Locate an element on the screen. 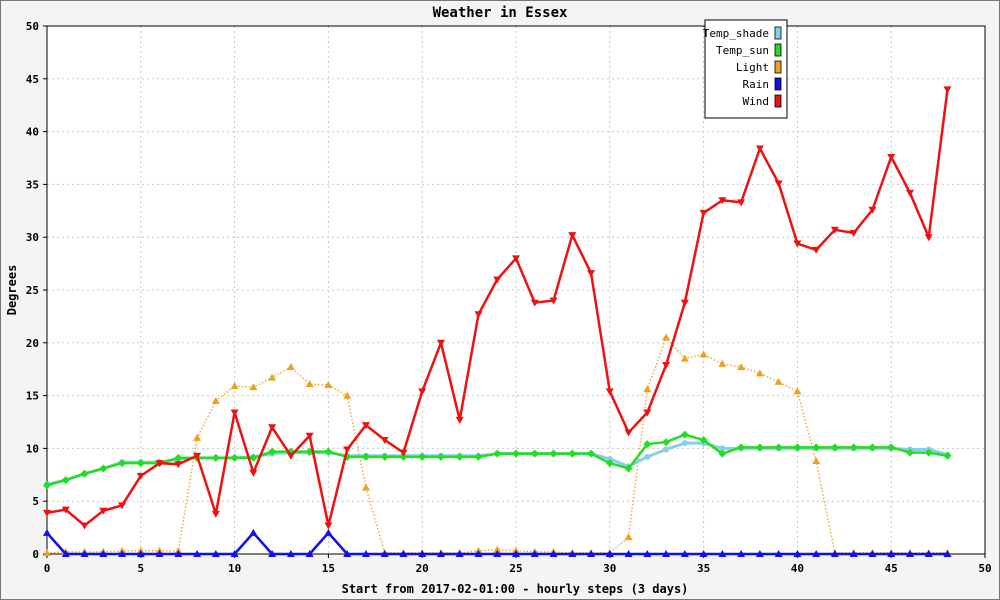 Image resolution: width=1000 pixels, height=600 pixels. x-tick-label: 0 is located at coordinates (47, 568).